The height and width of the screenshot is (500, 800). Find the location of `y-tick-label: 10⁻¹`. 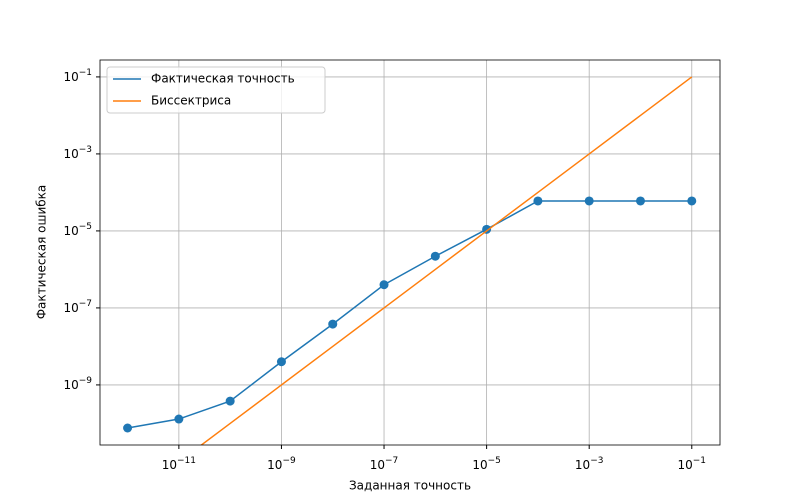

y-tick-label: 10⁻¹ is located at coordinates (77, 75).